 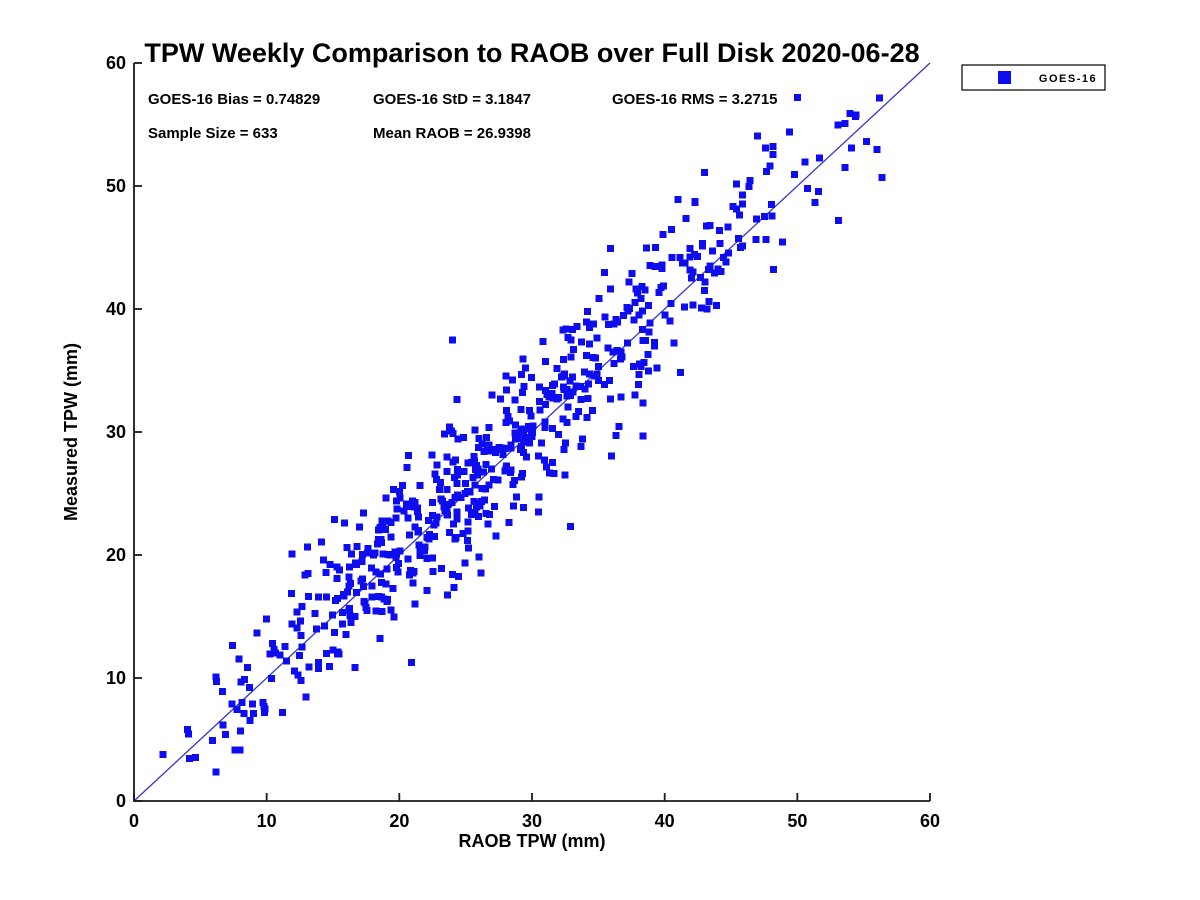 I want to click on x-tick-label: 60, so click(x=930, y=821).